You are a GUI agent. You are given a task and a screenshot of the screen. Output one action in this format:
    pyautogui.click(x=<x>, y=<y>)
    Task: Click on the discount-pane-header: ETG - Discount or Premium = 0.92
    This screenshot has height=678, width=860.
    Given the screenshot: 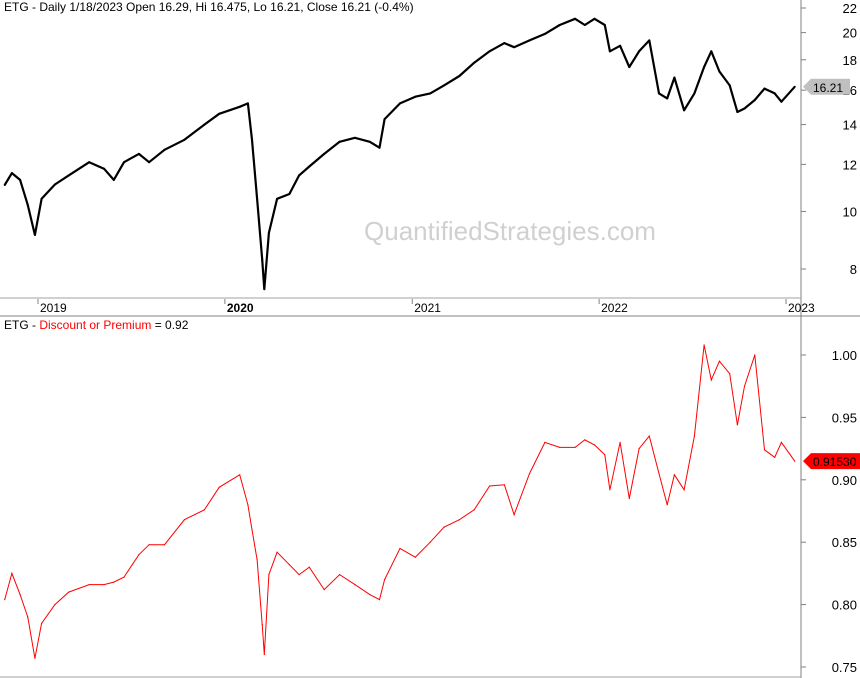 What is the action you would take?
    pyautogui.click(x=96, y=325)
    